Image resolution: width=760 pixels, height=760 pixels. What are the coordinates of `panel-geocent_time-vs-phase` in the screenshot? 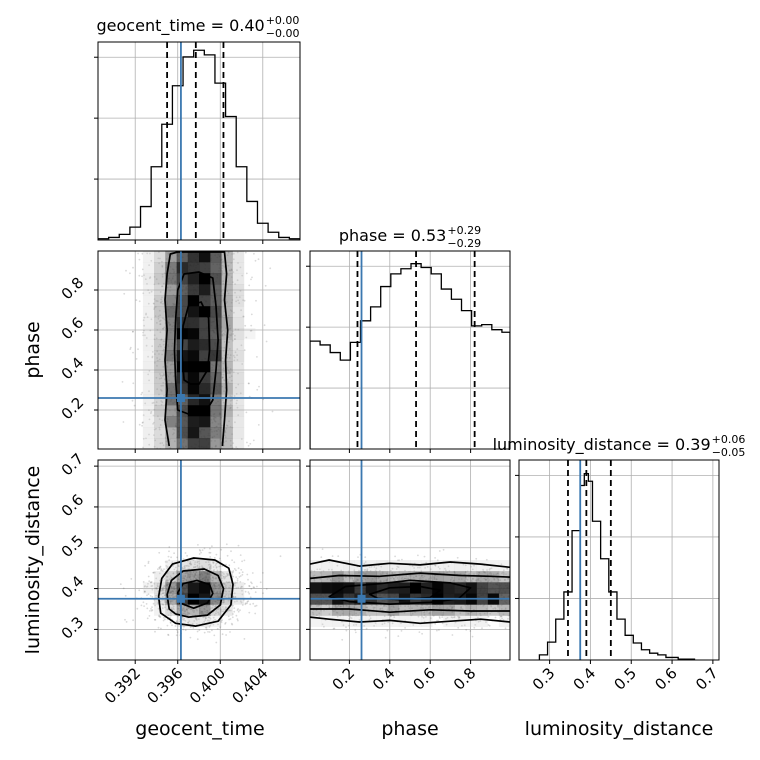 It's located at (199, 350).